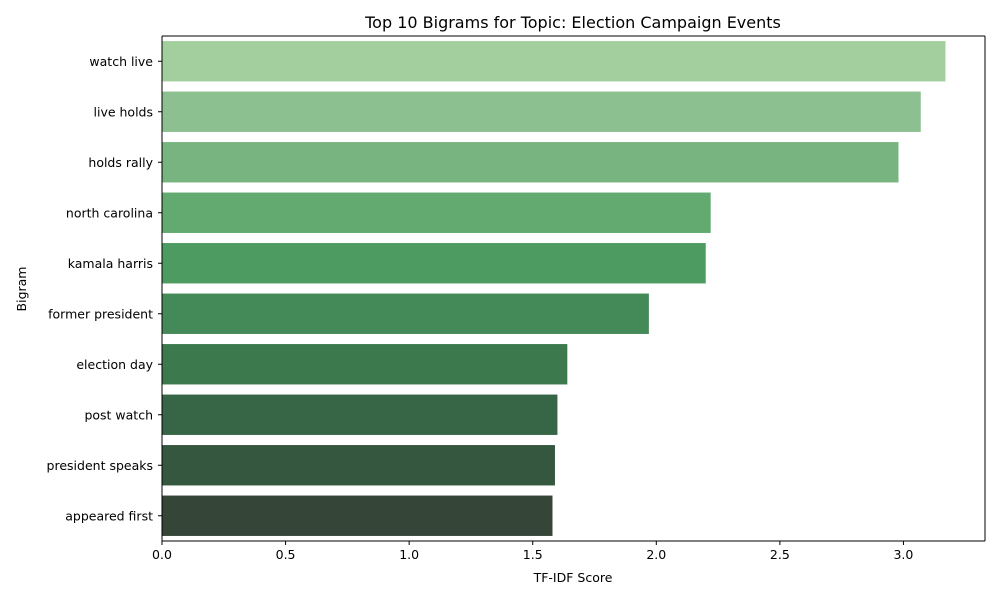  Describe the element at coordinates (286, 554) in the screenshot. I see `x-tick-label: 0.5` at that location.